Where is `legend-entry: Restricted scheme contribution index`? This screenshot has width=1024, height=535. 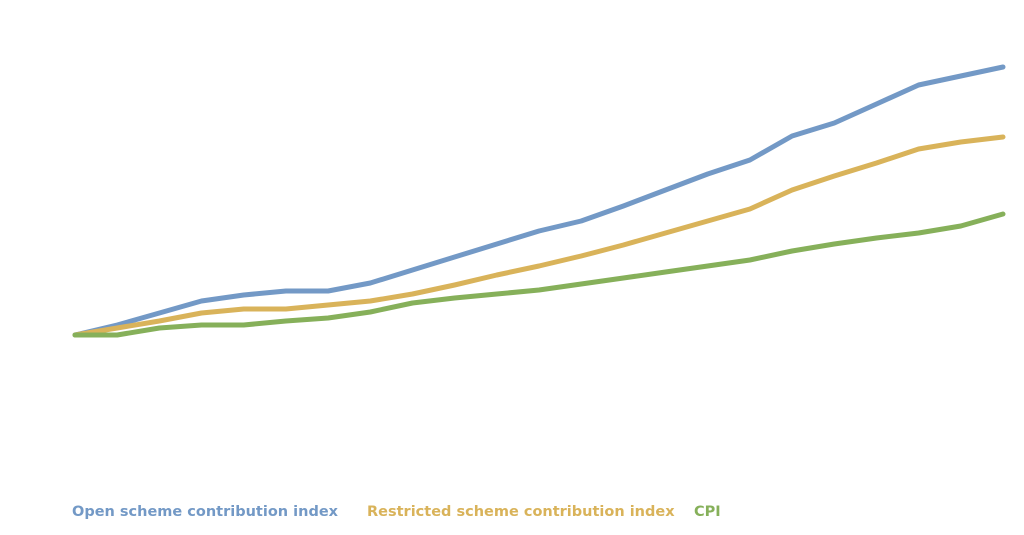 legend-entry: Restricted scheme contribution index is located at coordinates (521, 512).